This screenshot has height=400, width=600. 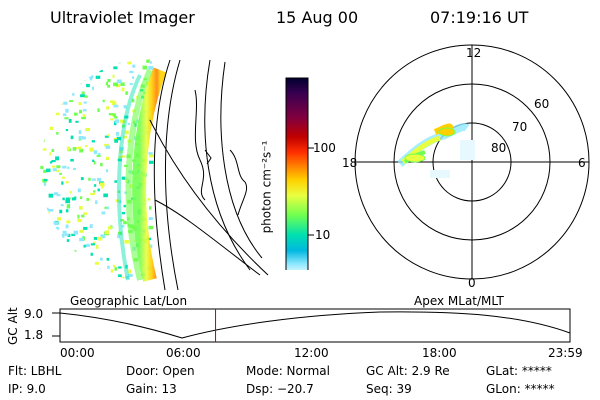 I want to click on instrument-title: Ultraviolet Imager, so click(x=122, y=17).